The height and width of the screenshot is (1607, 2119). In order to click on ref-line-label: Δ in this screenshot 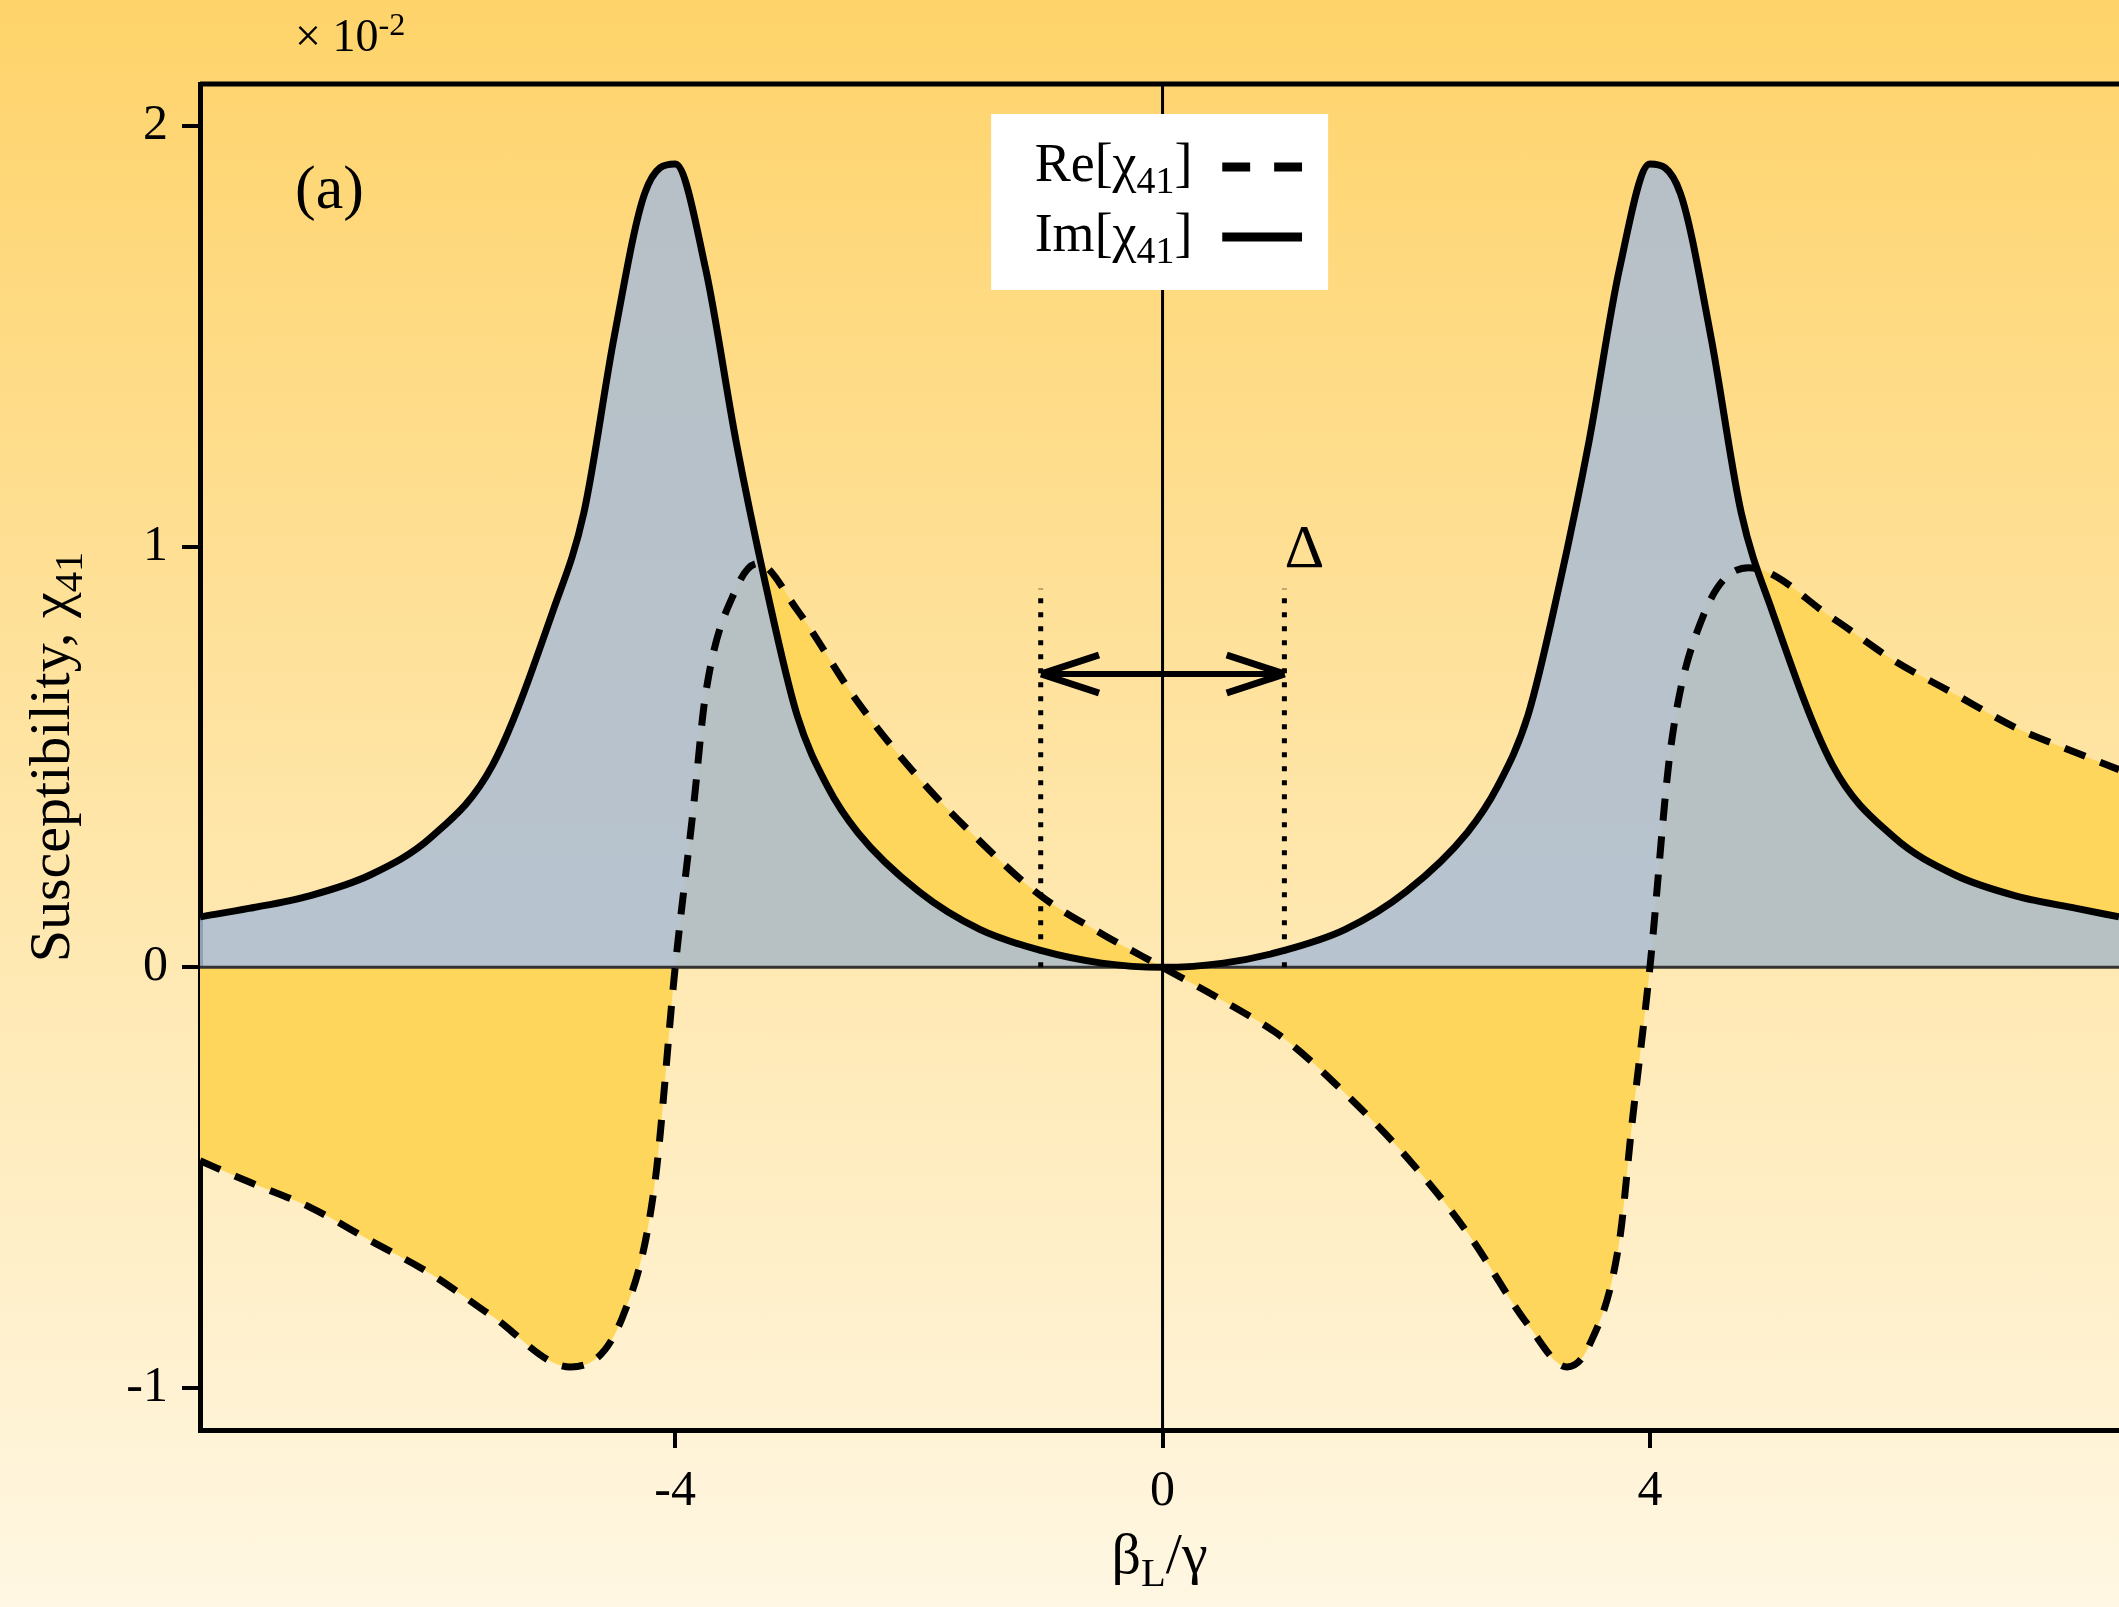, I will do `click(1304, 545)`.